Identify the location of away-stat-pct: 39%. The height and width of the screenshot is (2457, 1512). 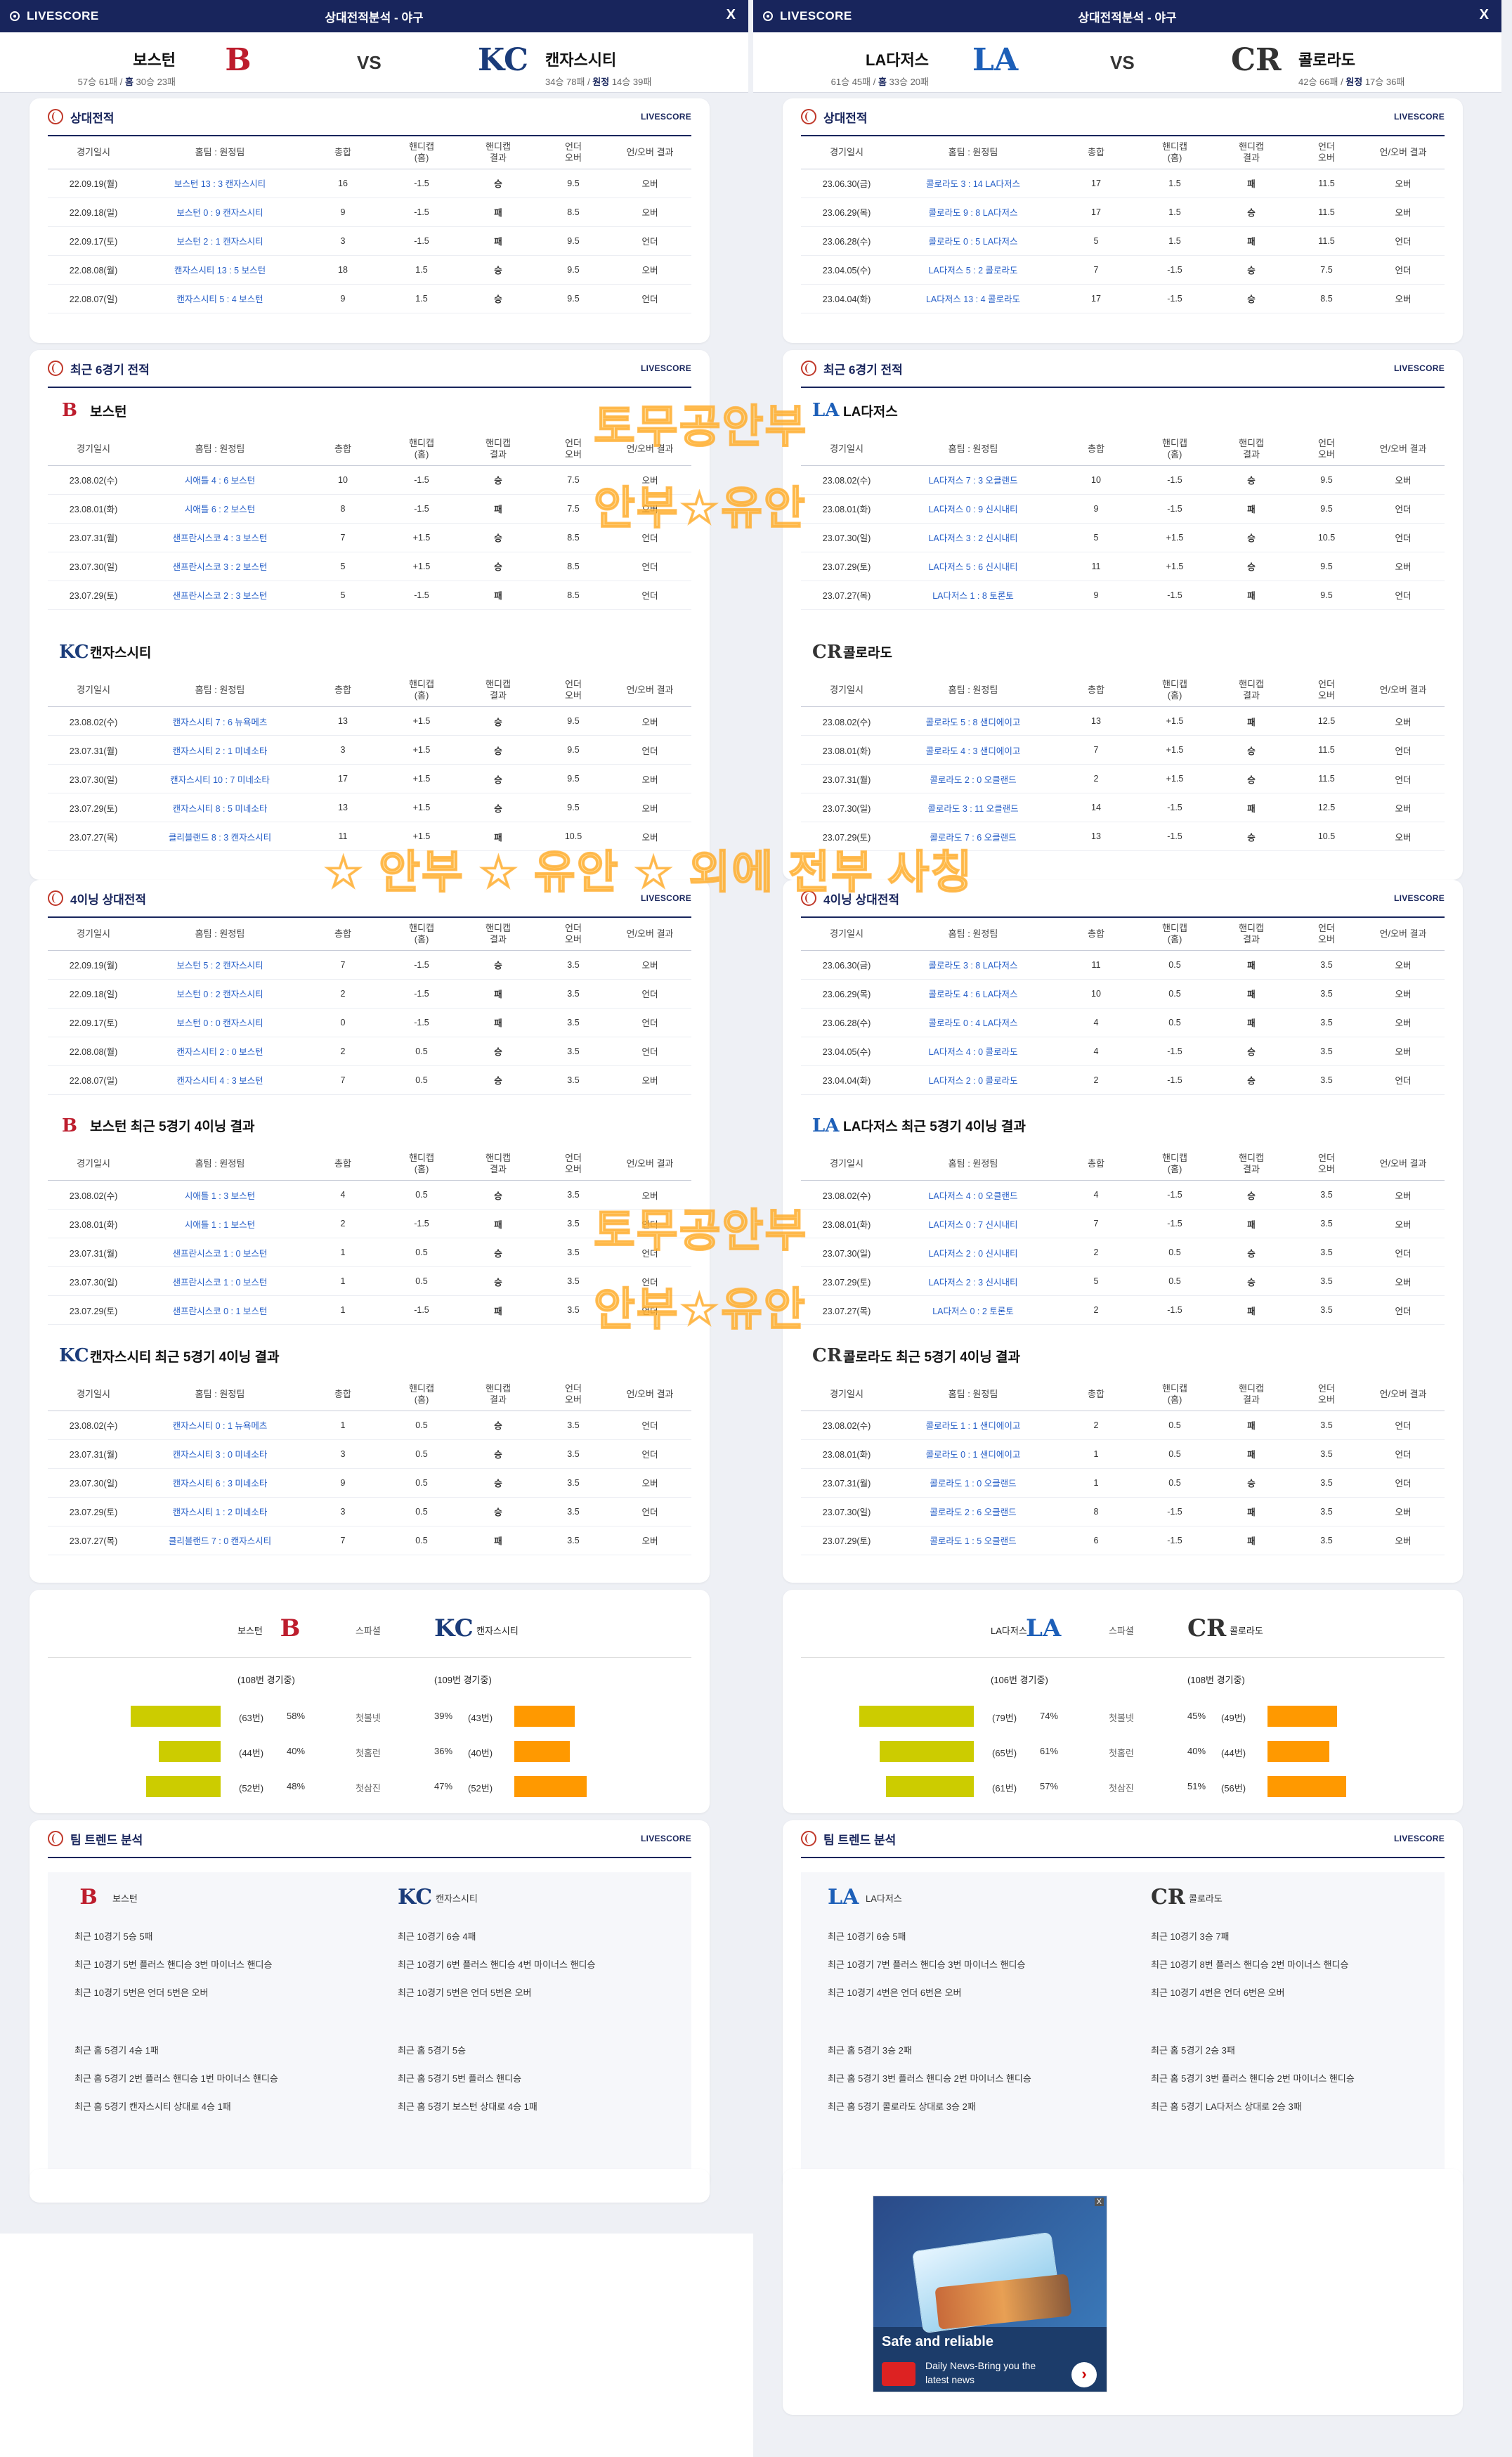
(444, 1716).